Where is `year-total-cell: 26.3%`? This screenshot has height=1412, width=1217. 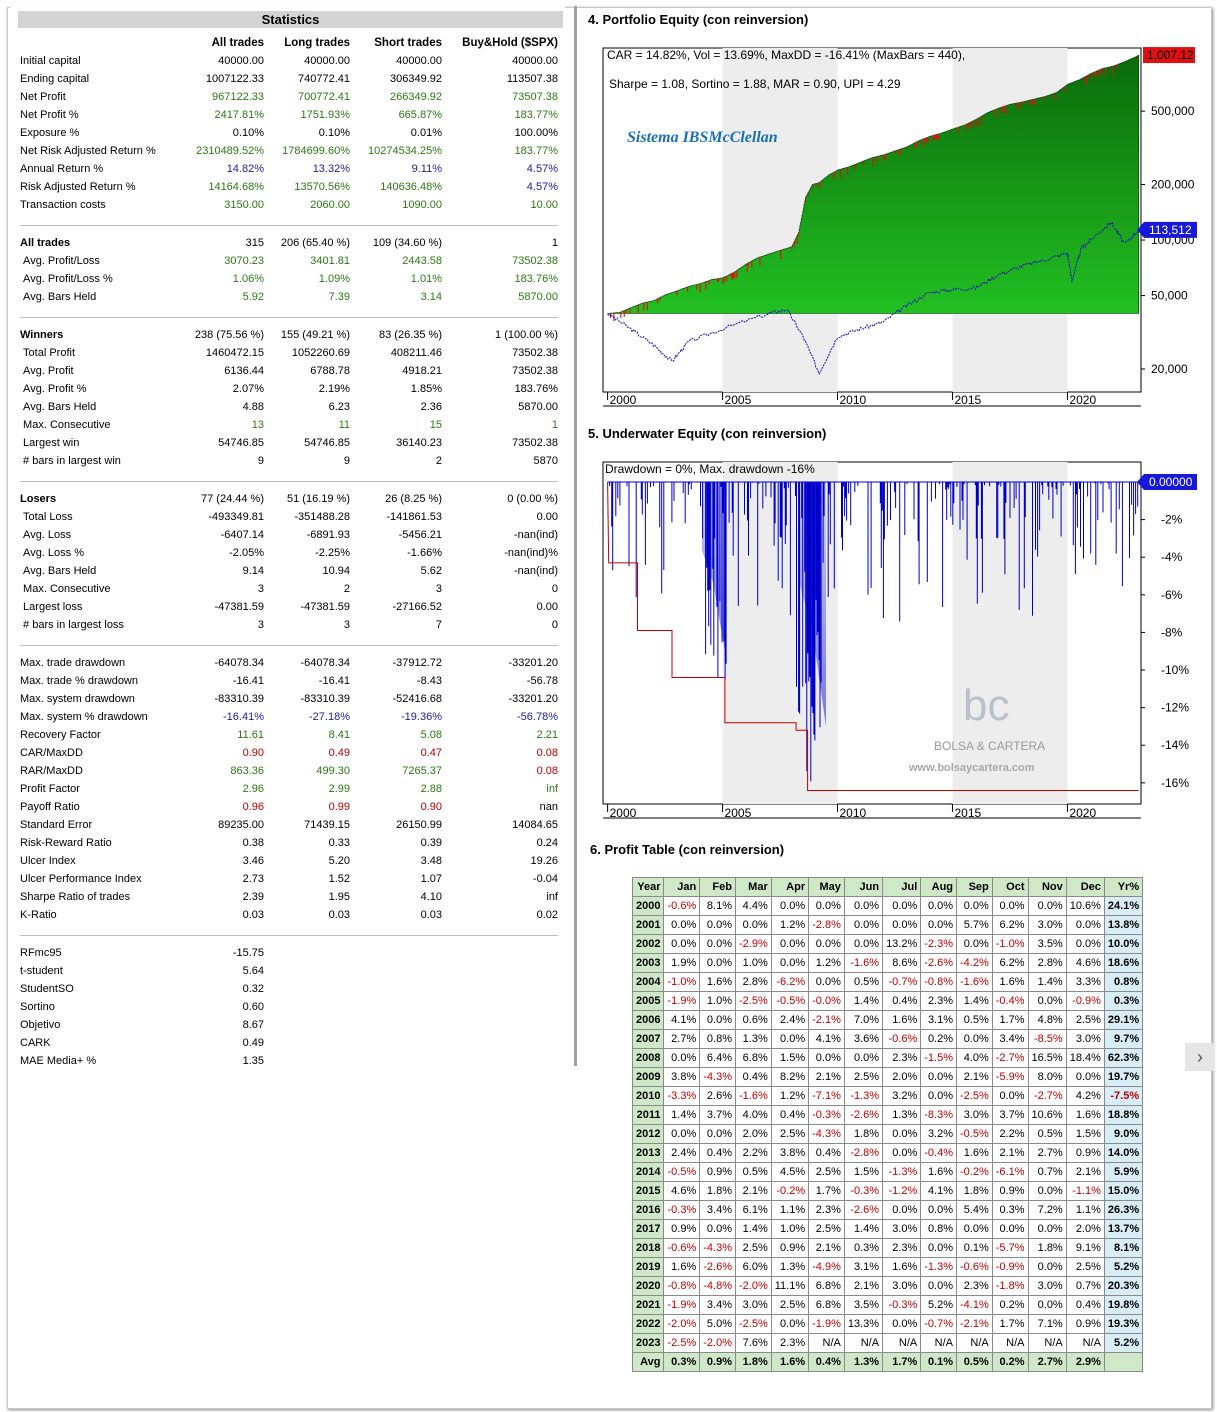
year-total-cell: 26.3% is located at coordinates (1123, 1210).